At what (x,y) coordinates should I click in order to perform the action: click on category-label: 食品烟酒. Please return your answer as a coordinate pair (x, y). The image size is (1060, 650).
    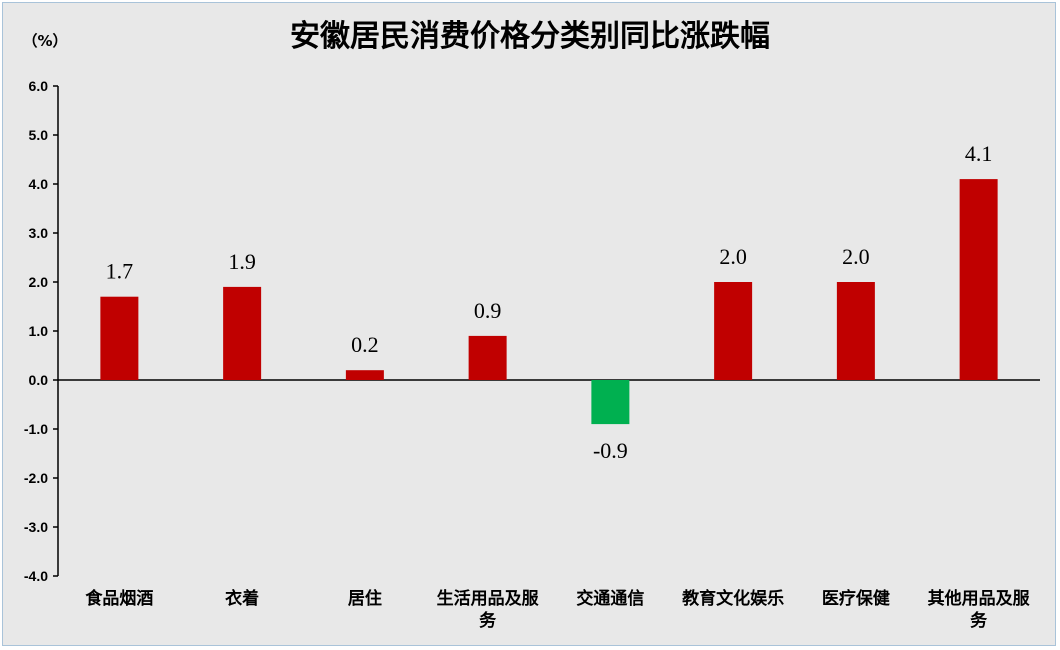
    Looking at the image, I should click on (119, 598).